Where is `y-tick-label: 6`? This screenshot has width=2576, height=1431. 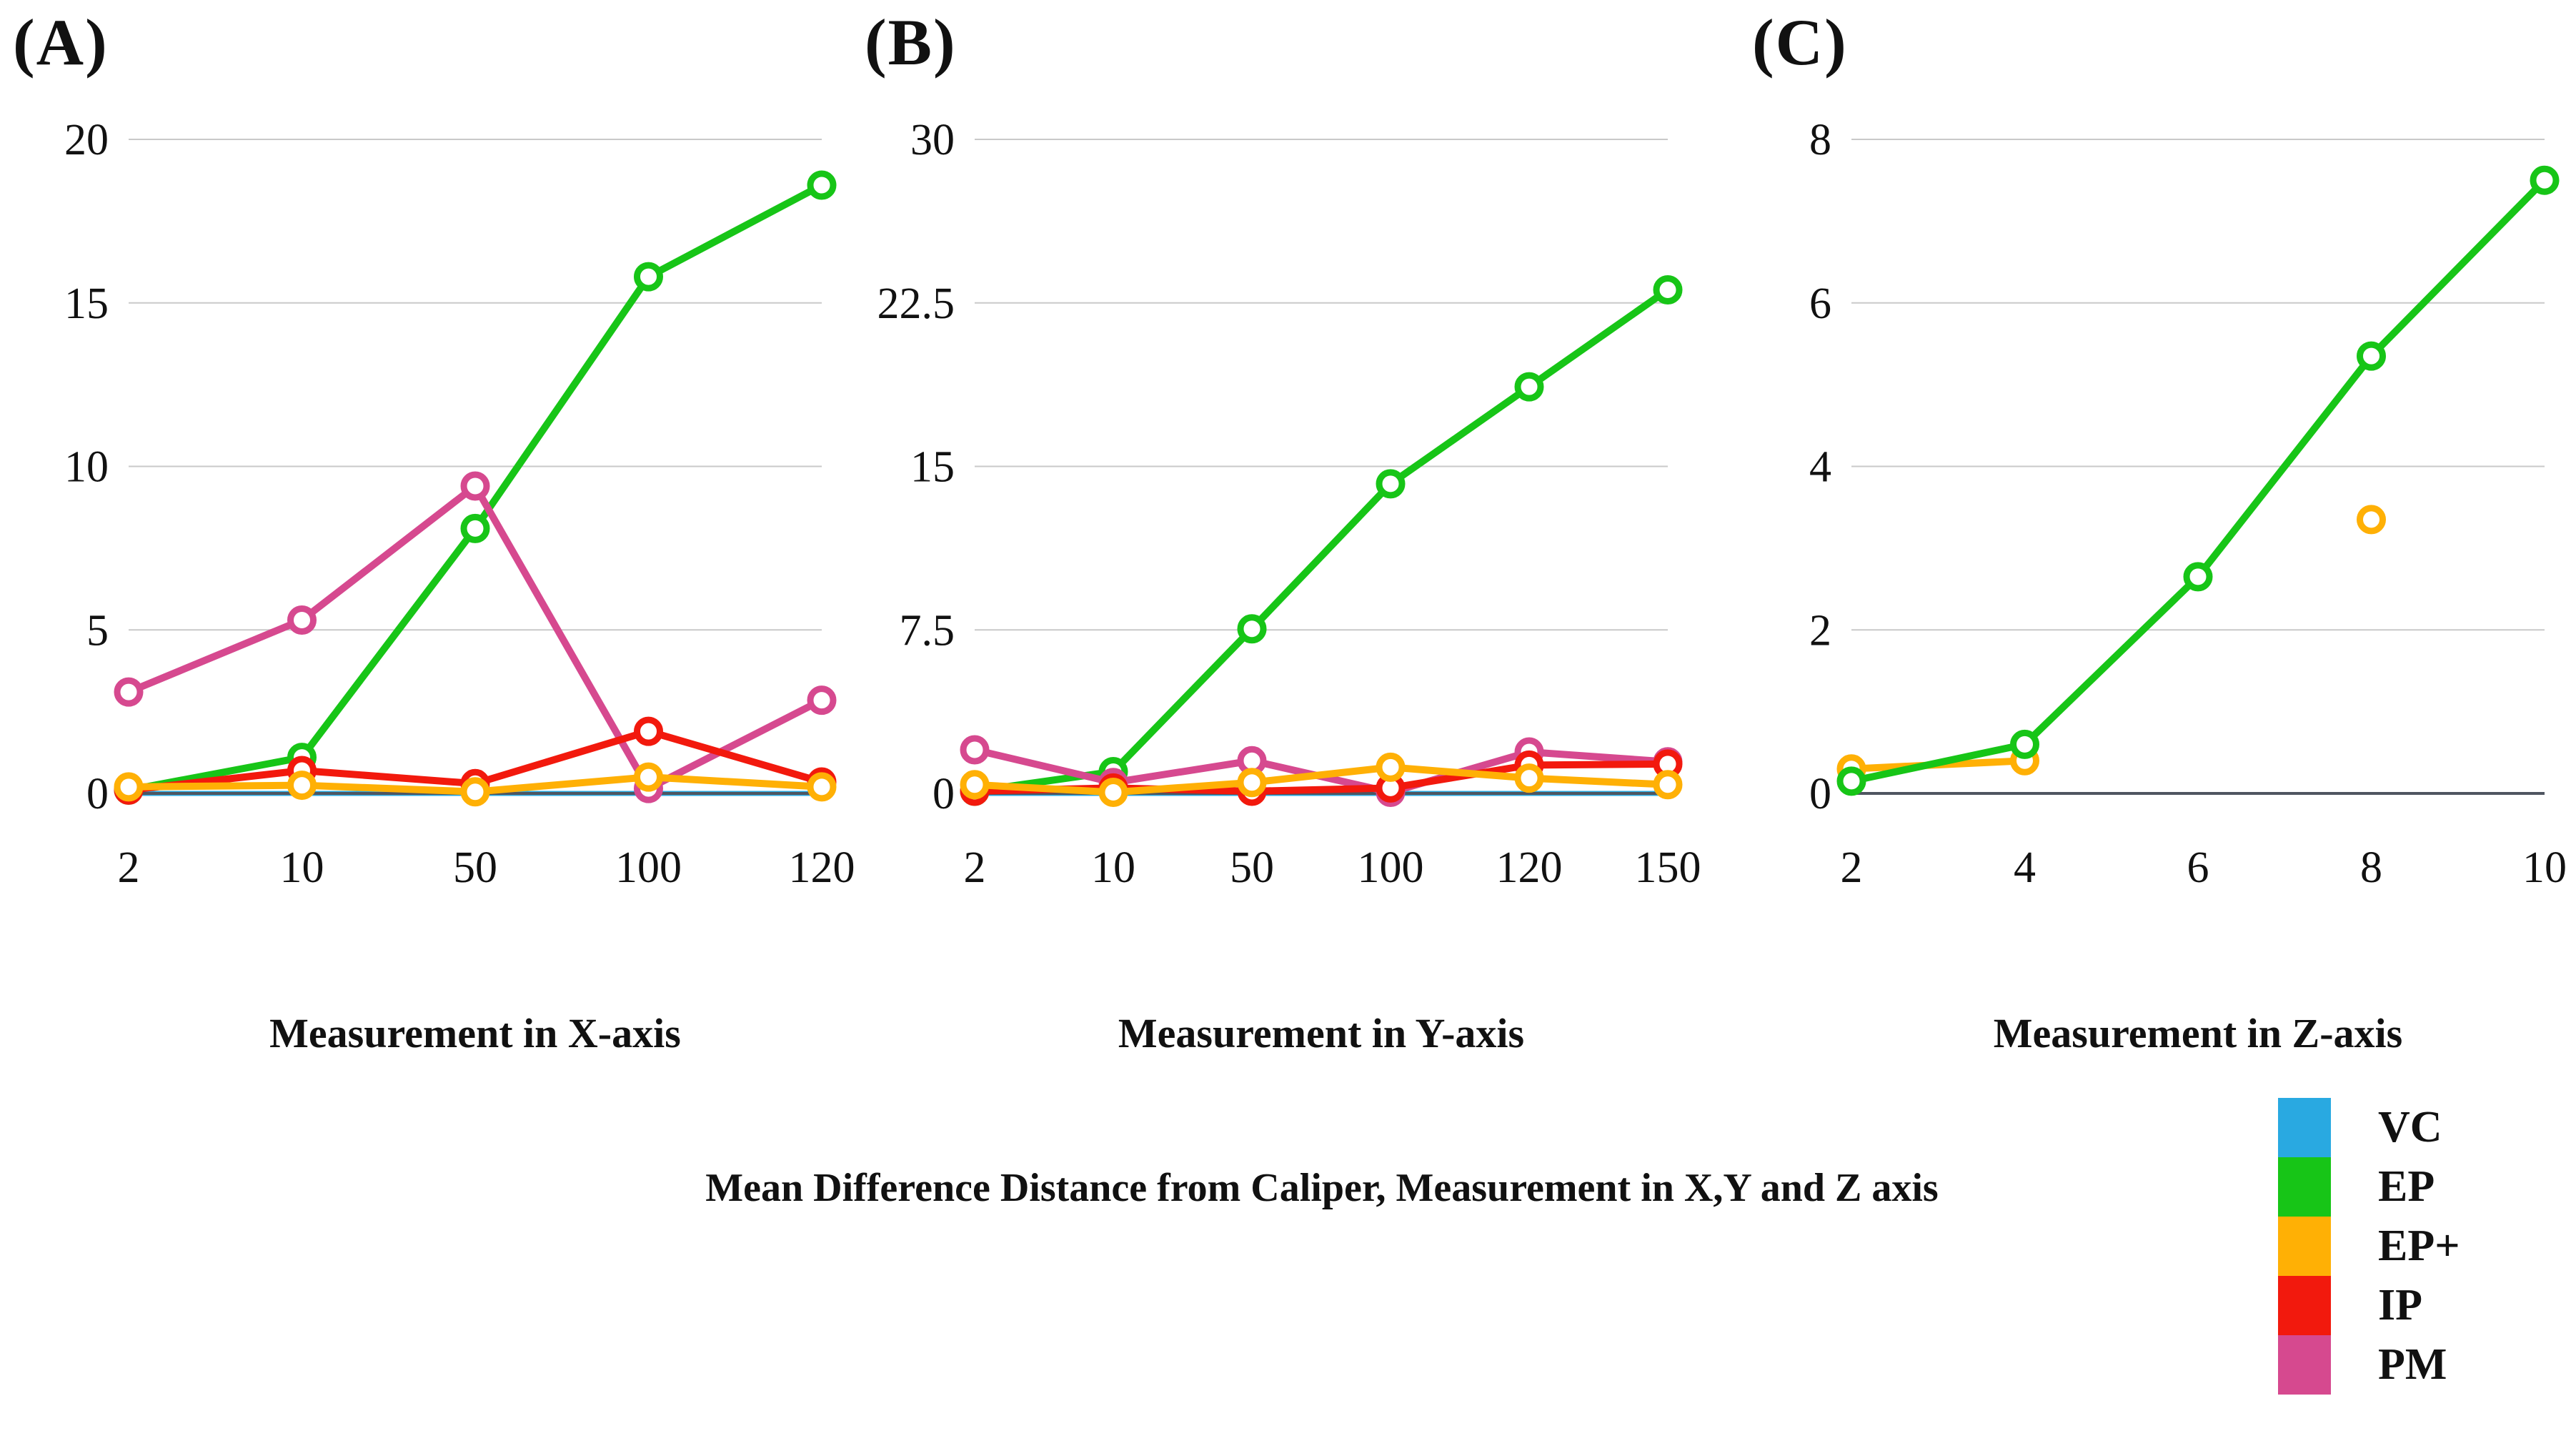 y-tick-label: 6 is located at coordinates (1820, 304).